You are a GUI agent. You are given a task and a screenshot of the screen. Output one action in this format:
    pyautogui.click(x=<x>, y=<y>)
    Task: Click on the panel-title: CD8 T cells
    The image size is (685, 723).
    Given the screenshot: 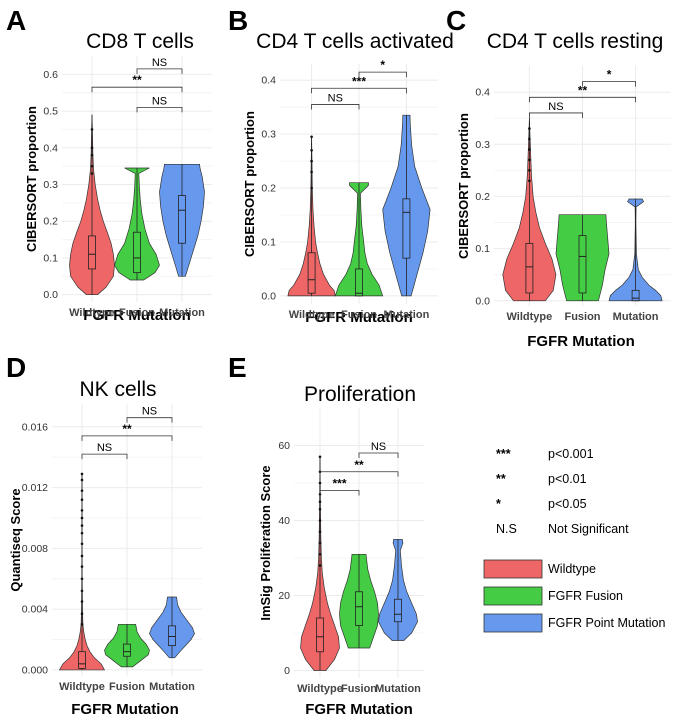 What is the action you would take?
    pyautogui.click(x=140, y=41)
    